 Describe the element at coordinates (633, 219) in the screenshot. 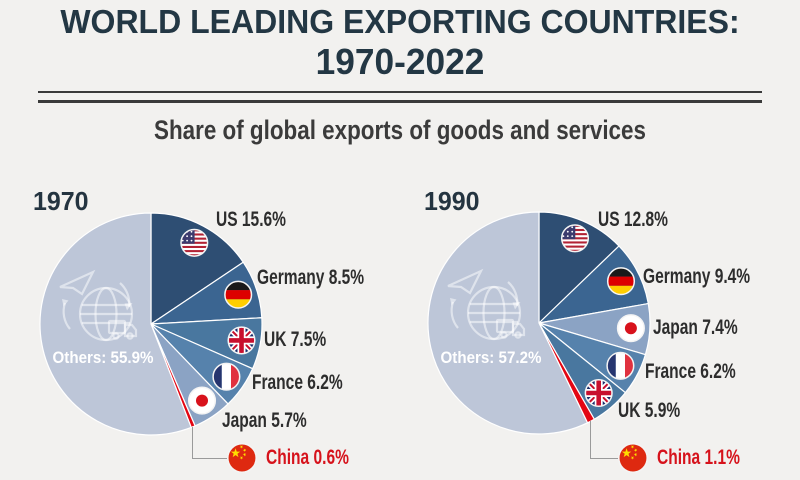

I see `pie-1990-label-us: US 12.8%` at that location.